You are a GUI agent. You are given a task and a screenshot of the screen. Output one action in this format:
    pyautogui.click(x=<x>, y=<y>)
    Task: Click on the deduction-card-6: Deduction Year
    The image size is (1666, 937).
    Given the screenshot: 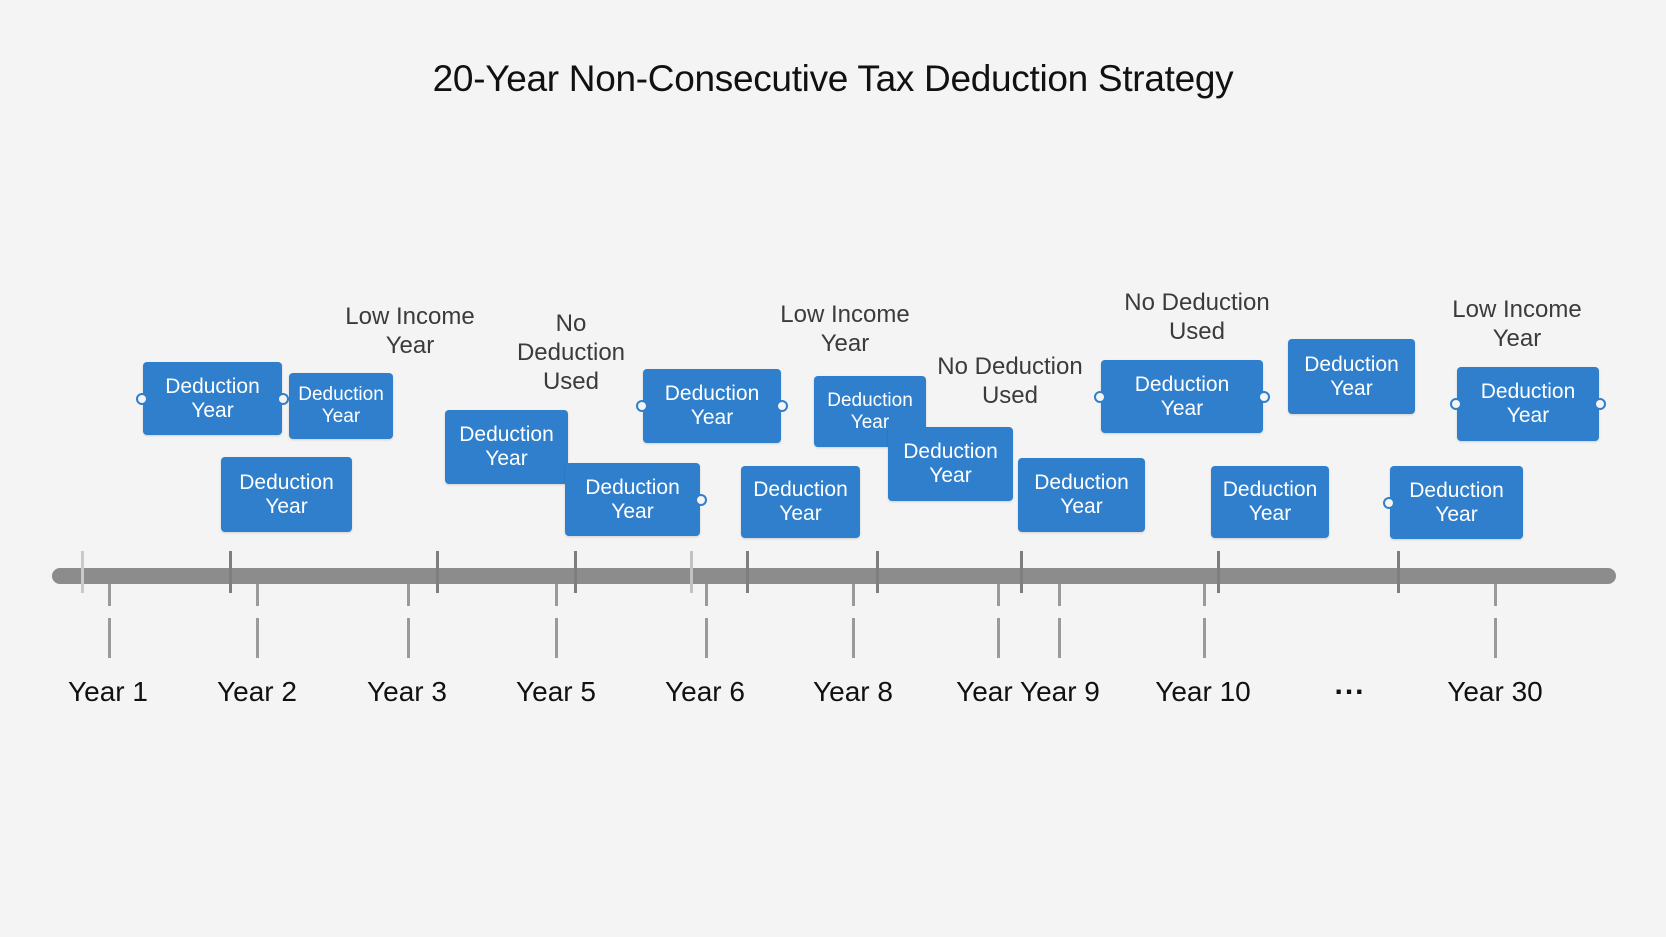 What is the action you would take?
    pyautogui.click(x=712, y=406)
    